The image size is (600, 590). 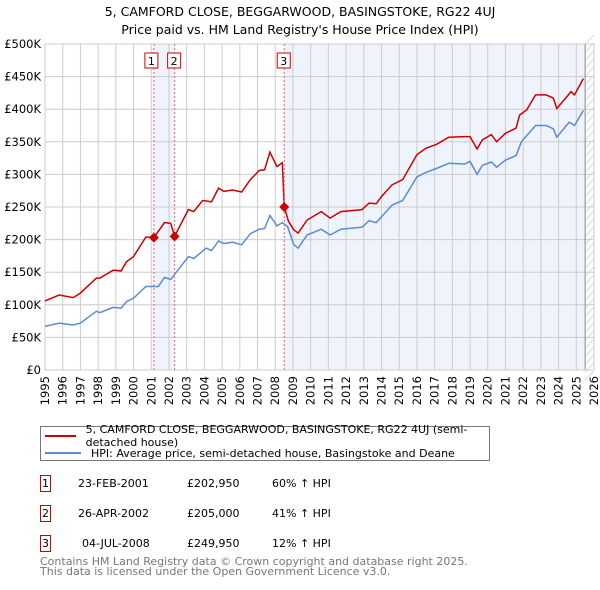 I want to click on y-tick-label: £400K, so click(x=22, y=109).